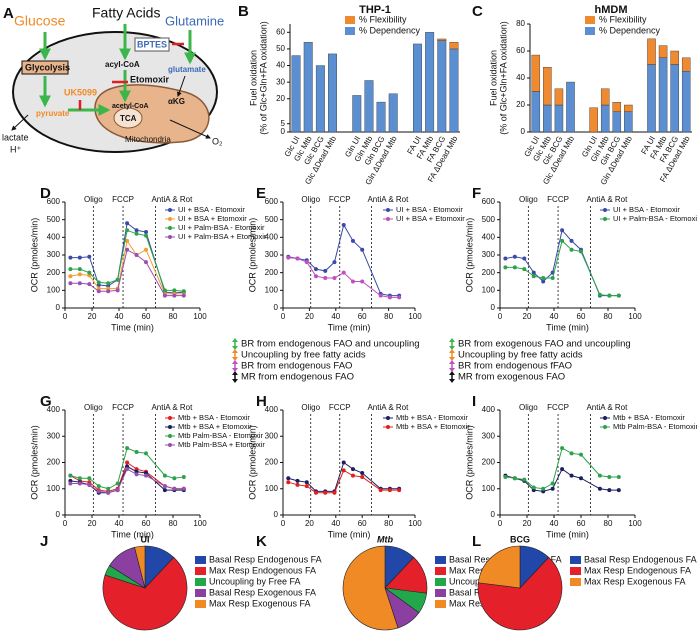 Image resolution: width=697 pixels, height=634 pixels. Describe the element at coordinates (54, 201) in the screenshot. I see `y-tick-label: 600` at that location.